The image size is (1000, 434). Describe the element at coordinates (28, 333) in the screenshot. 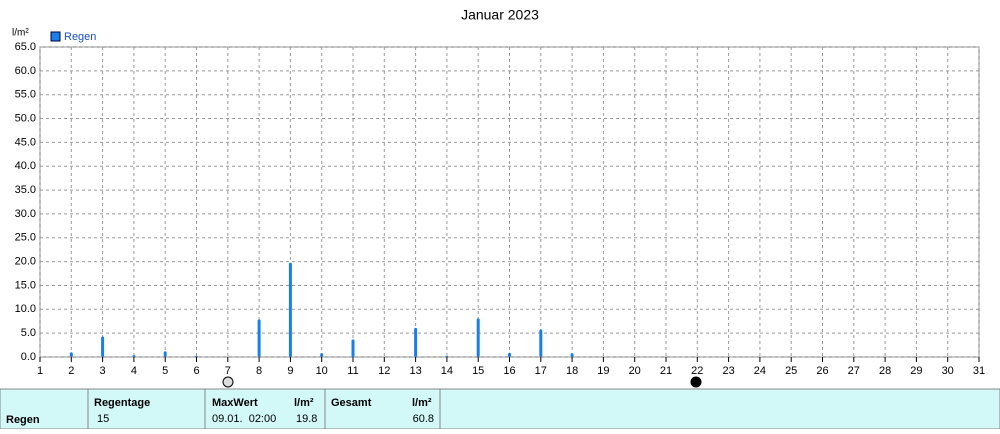

I see `y-tick-label: 5.0` at that location.